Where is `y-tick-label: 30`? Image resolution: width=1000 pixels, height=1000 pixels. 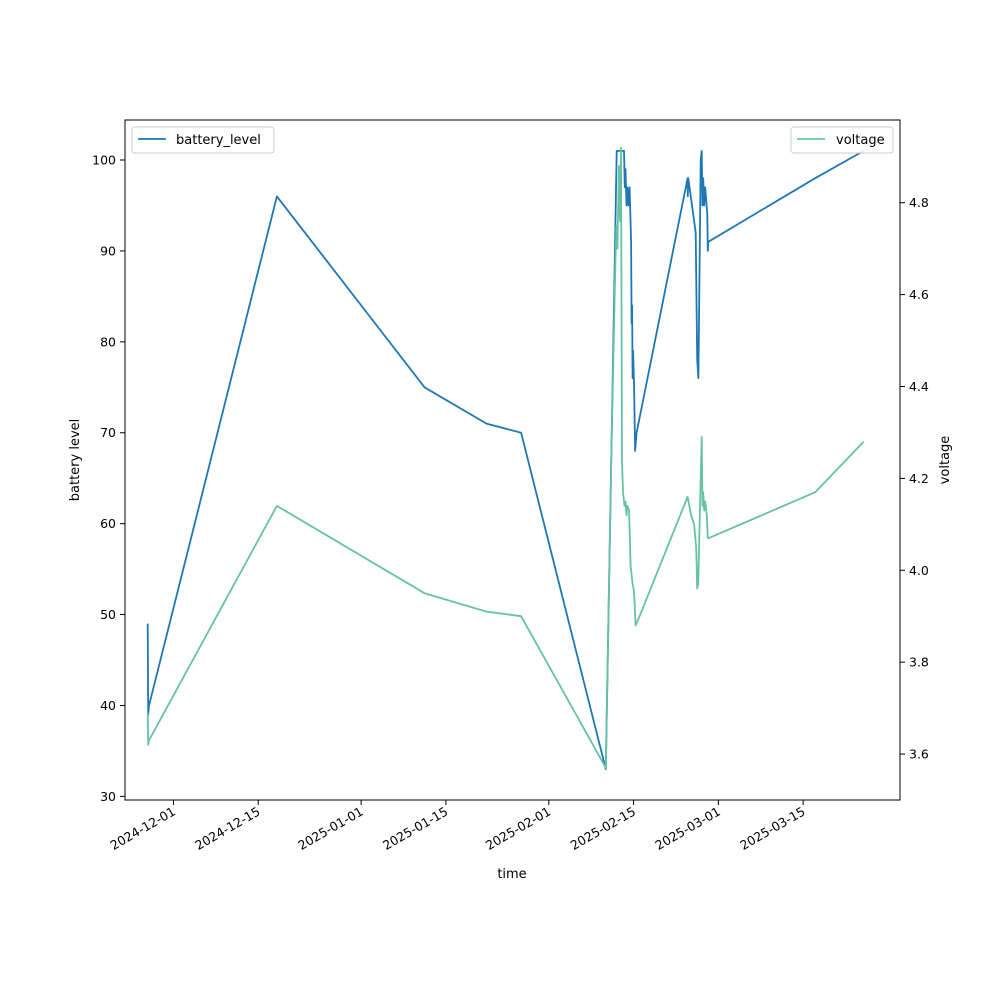
y-tick-label: 30 is located at coordinates (108, 796).